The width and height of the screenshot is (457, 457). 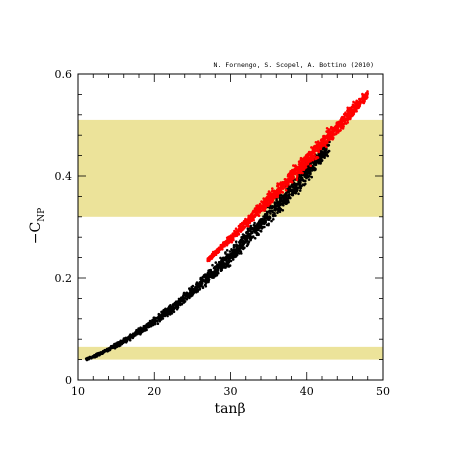 I want to click on y-axis-label: −CNP, so click(x=37, y=226).